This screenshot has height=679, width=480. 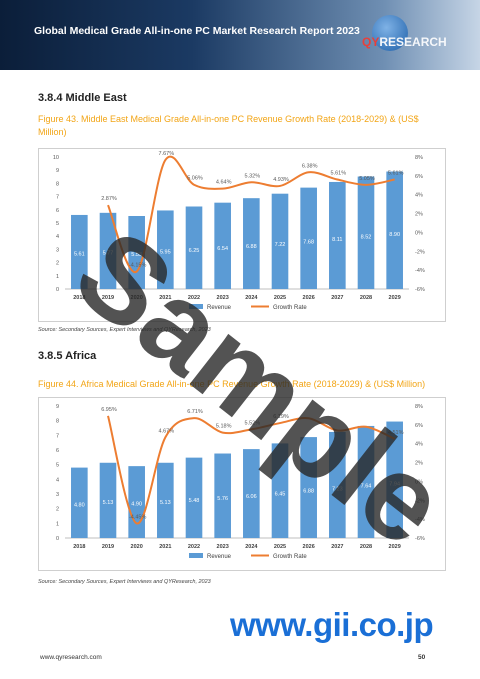 I want to click on page-number: 50, so click(x=422, y=657).